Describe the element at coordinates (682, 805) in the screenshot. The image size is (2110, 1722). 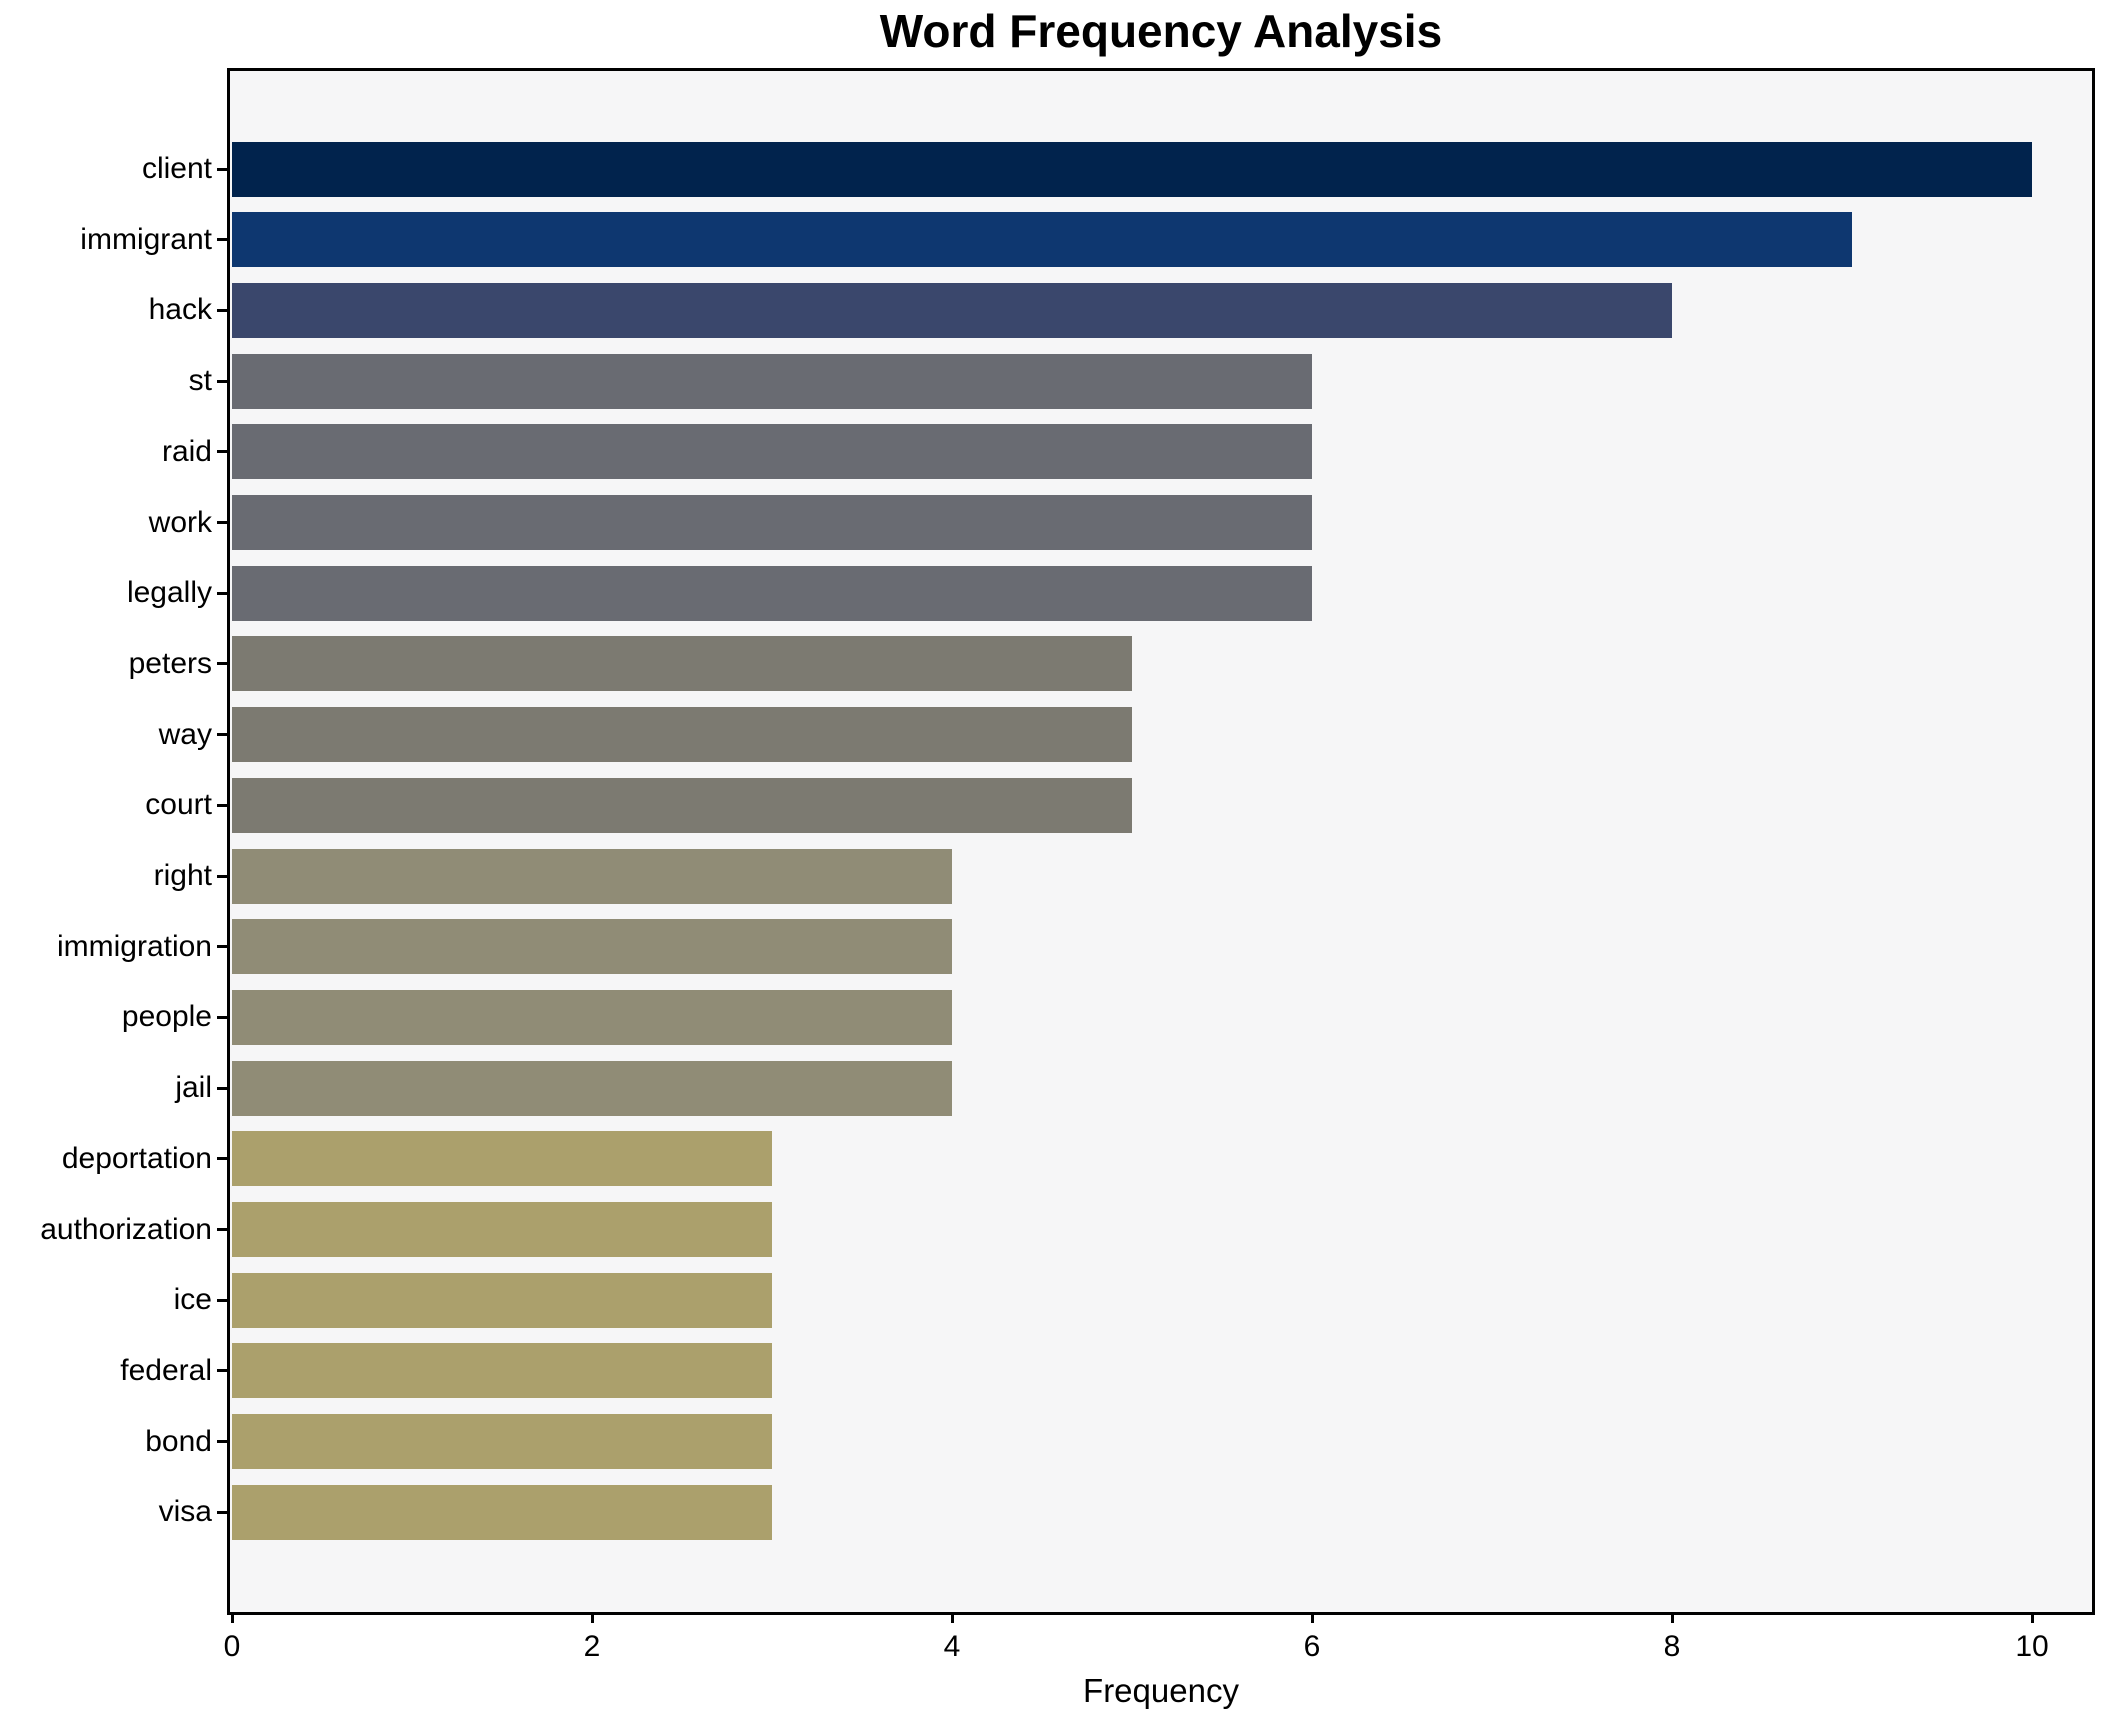
I see `bar-court` at that location.